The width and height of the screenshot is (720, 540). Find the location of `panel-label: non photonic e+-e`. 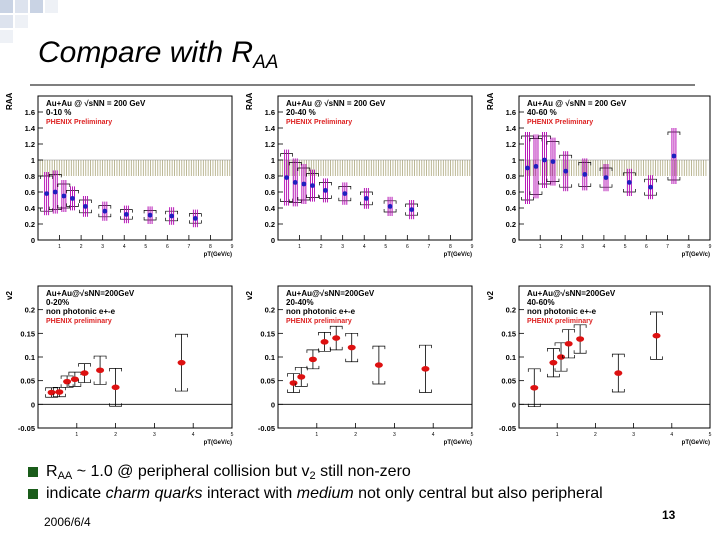

panel-label: non photonic e+-e is located at coordinates (81, 311).